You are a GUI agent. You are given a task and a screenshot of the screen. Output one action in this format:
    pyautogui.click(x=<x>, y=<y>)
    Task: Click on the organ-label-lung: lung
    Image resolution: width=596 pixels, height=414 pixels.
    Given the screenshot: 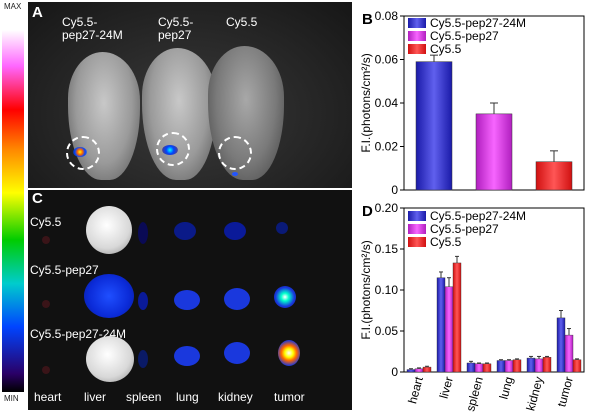 What is the action you would take?
    pyautogui.click(x=187, y=397)
    